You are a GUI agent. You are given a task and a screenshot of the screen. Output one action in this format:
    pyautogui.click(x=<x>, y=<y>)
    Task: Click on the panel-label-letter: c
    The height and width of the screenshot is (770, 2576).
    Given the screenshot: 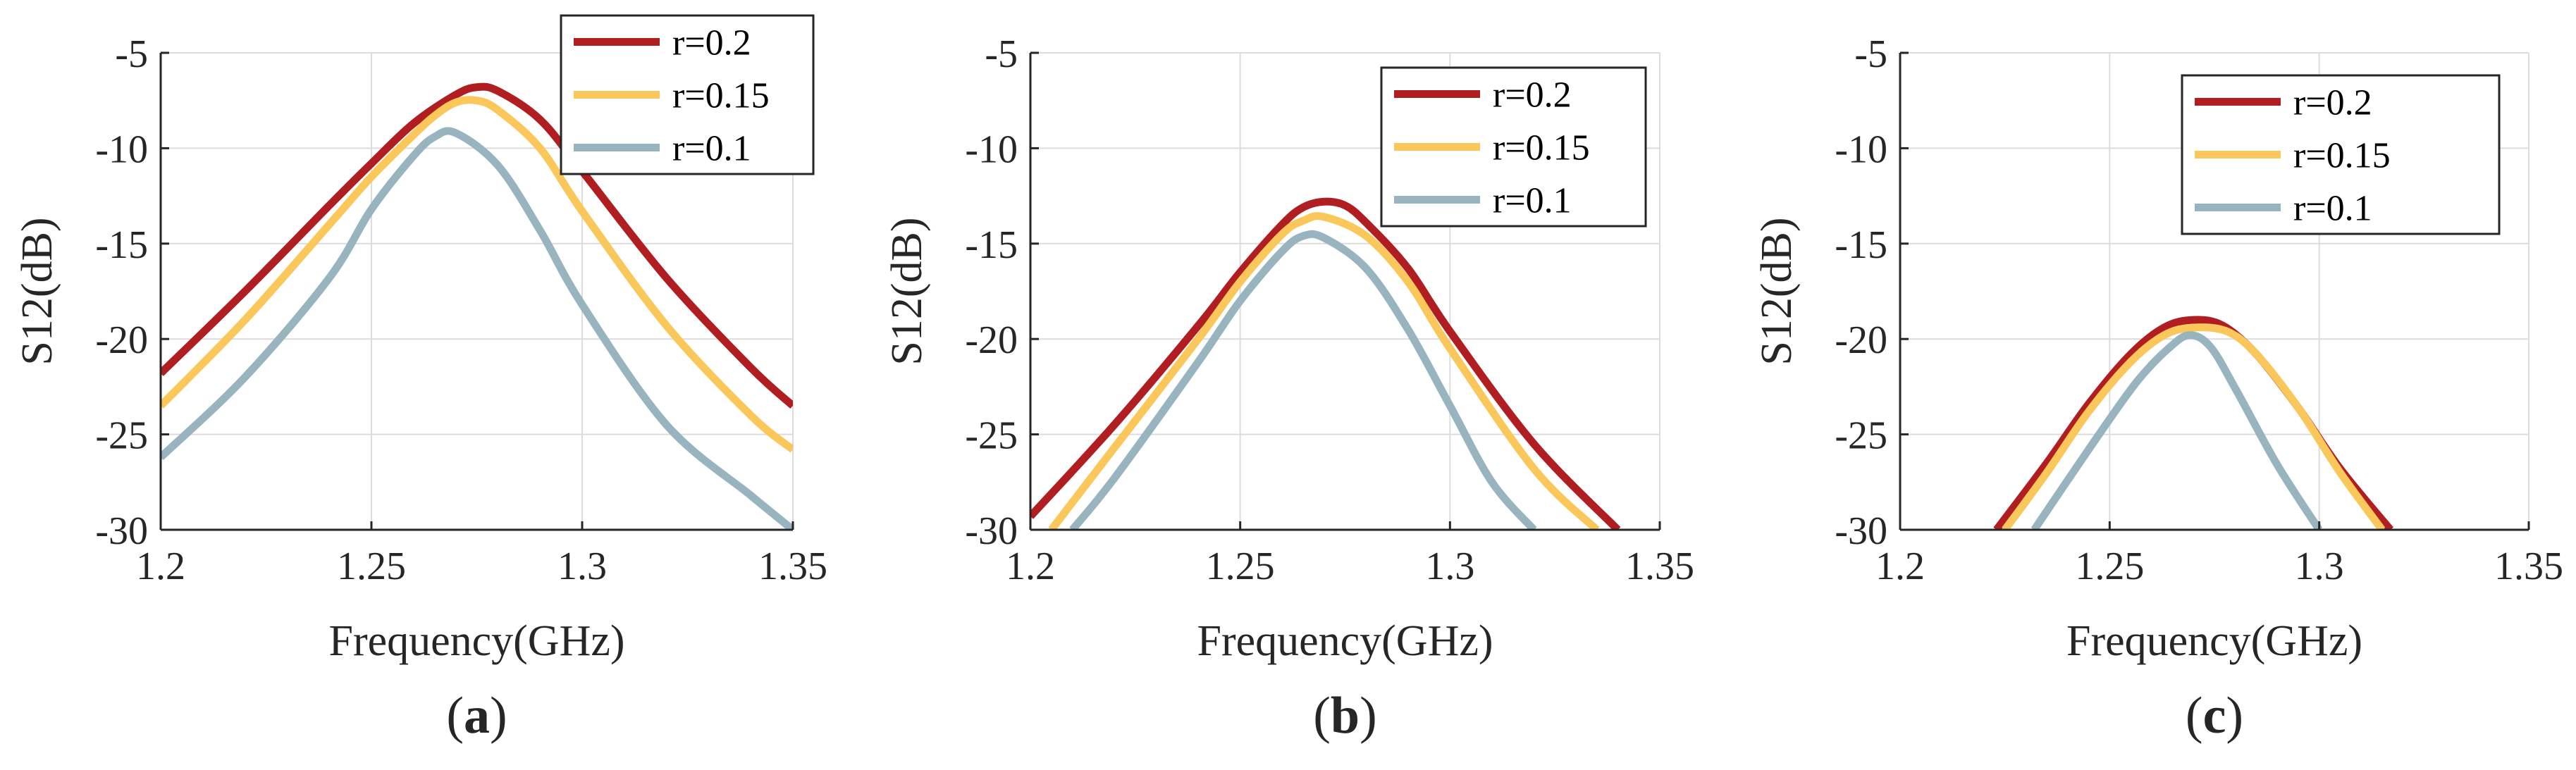 What is the action you would take?
    pyautogui.click(x=2214, y=716)
    